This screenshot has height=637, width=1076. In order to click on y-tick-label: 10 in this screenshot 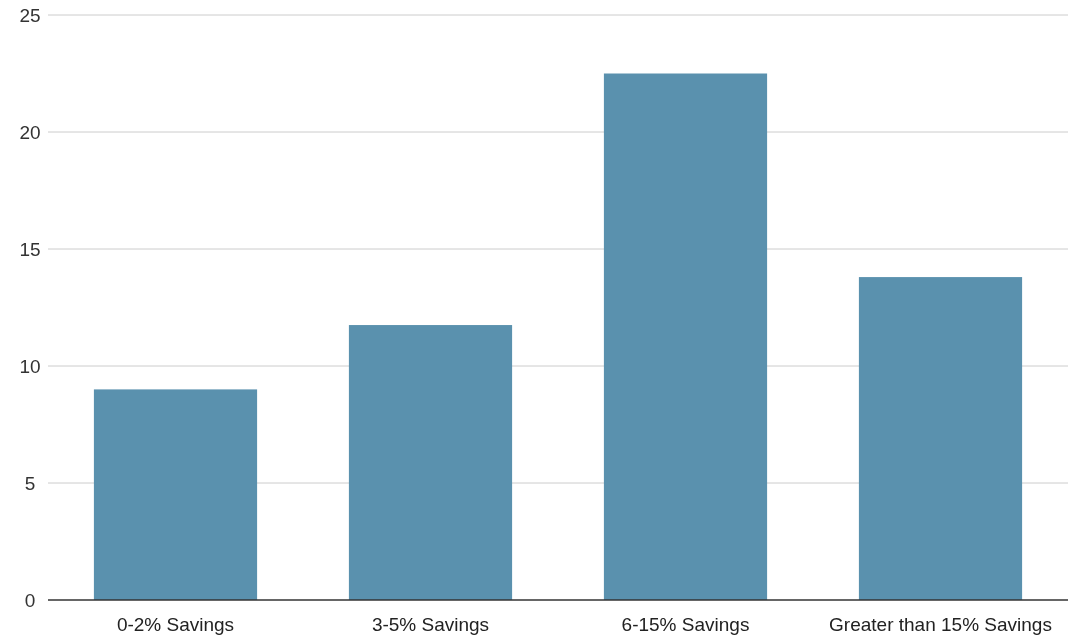, I will do `click(30, 366)`.